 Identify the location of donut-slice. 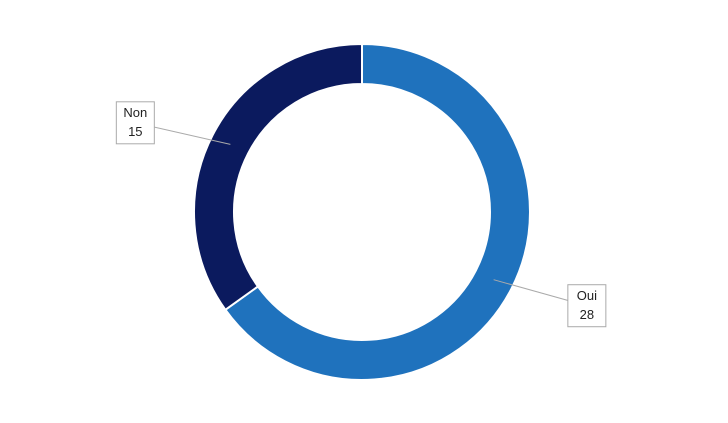
(278, 177).